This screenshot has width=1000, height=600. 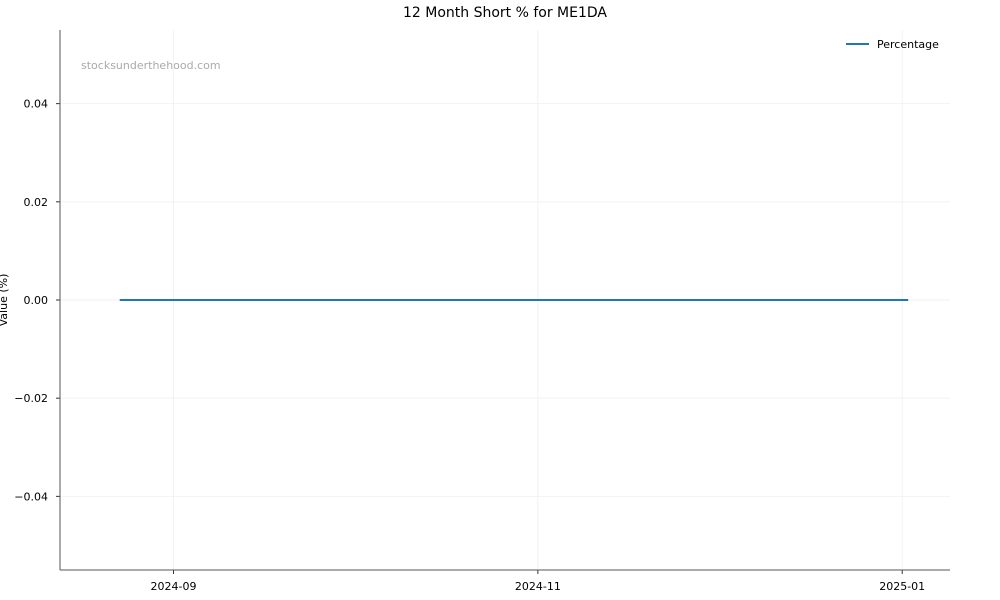 What do you see at coordinates (5, 300) in the screenshot?
I see `y-axis-label: Value (%)` at bounding box center [5, 300].